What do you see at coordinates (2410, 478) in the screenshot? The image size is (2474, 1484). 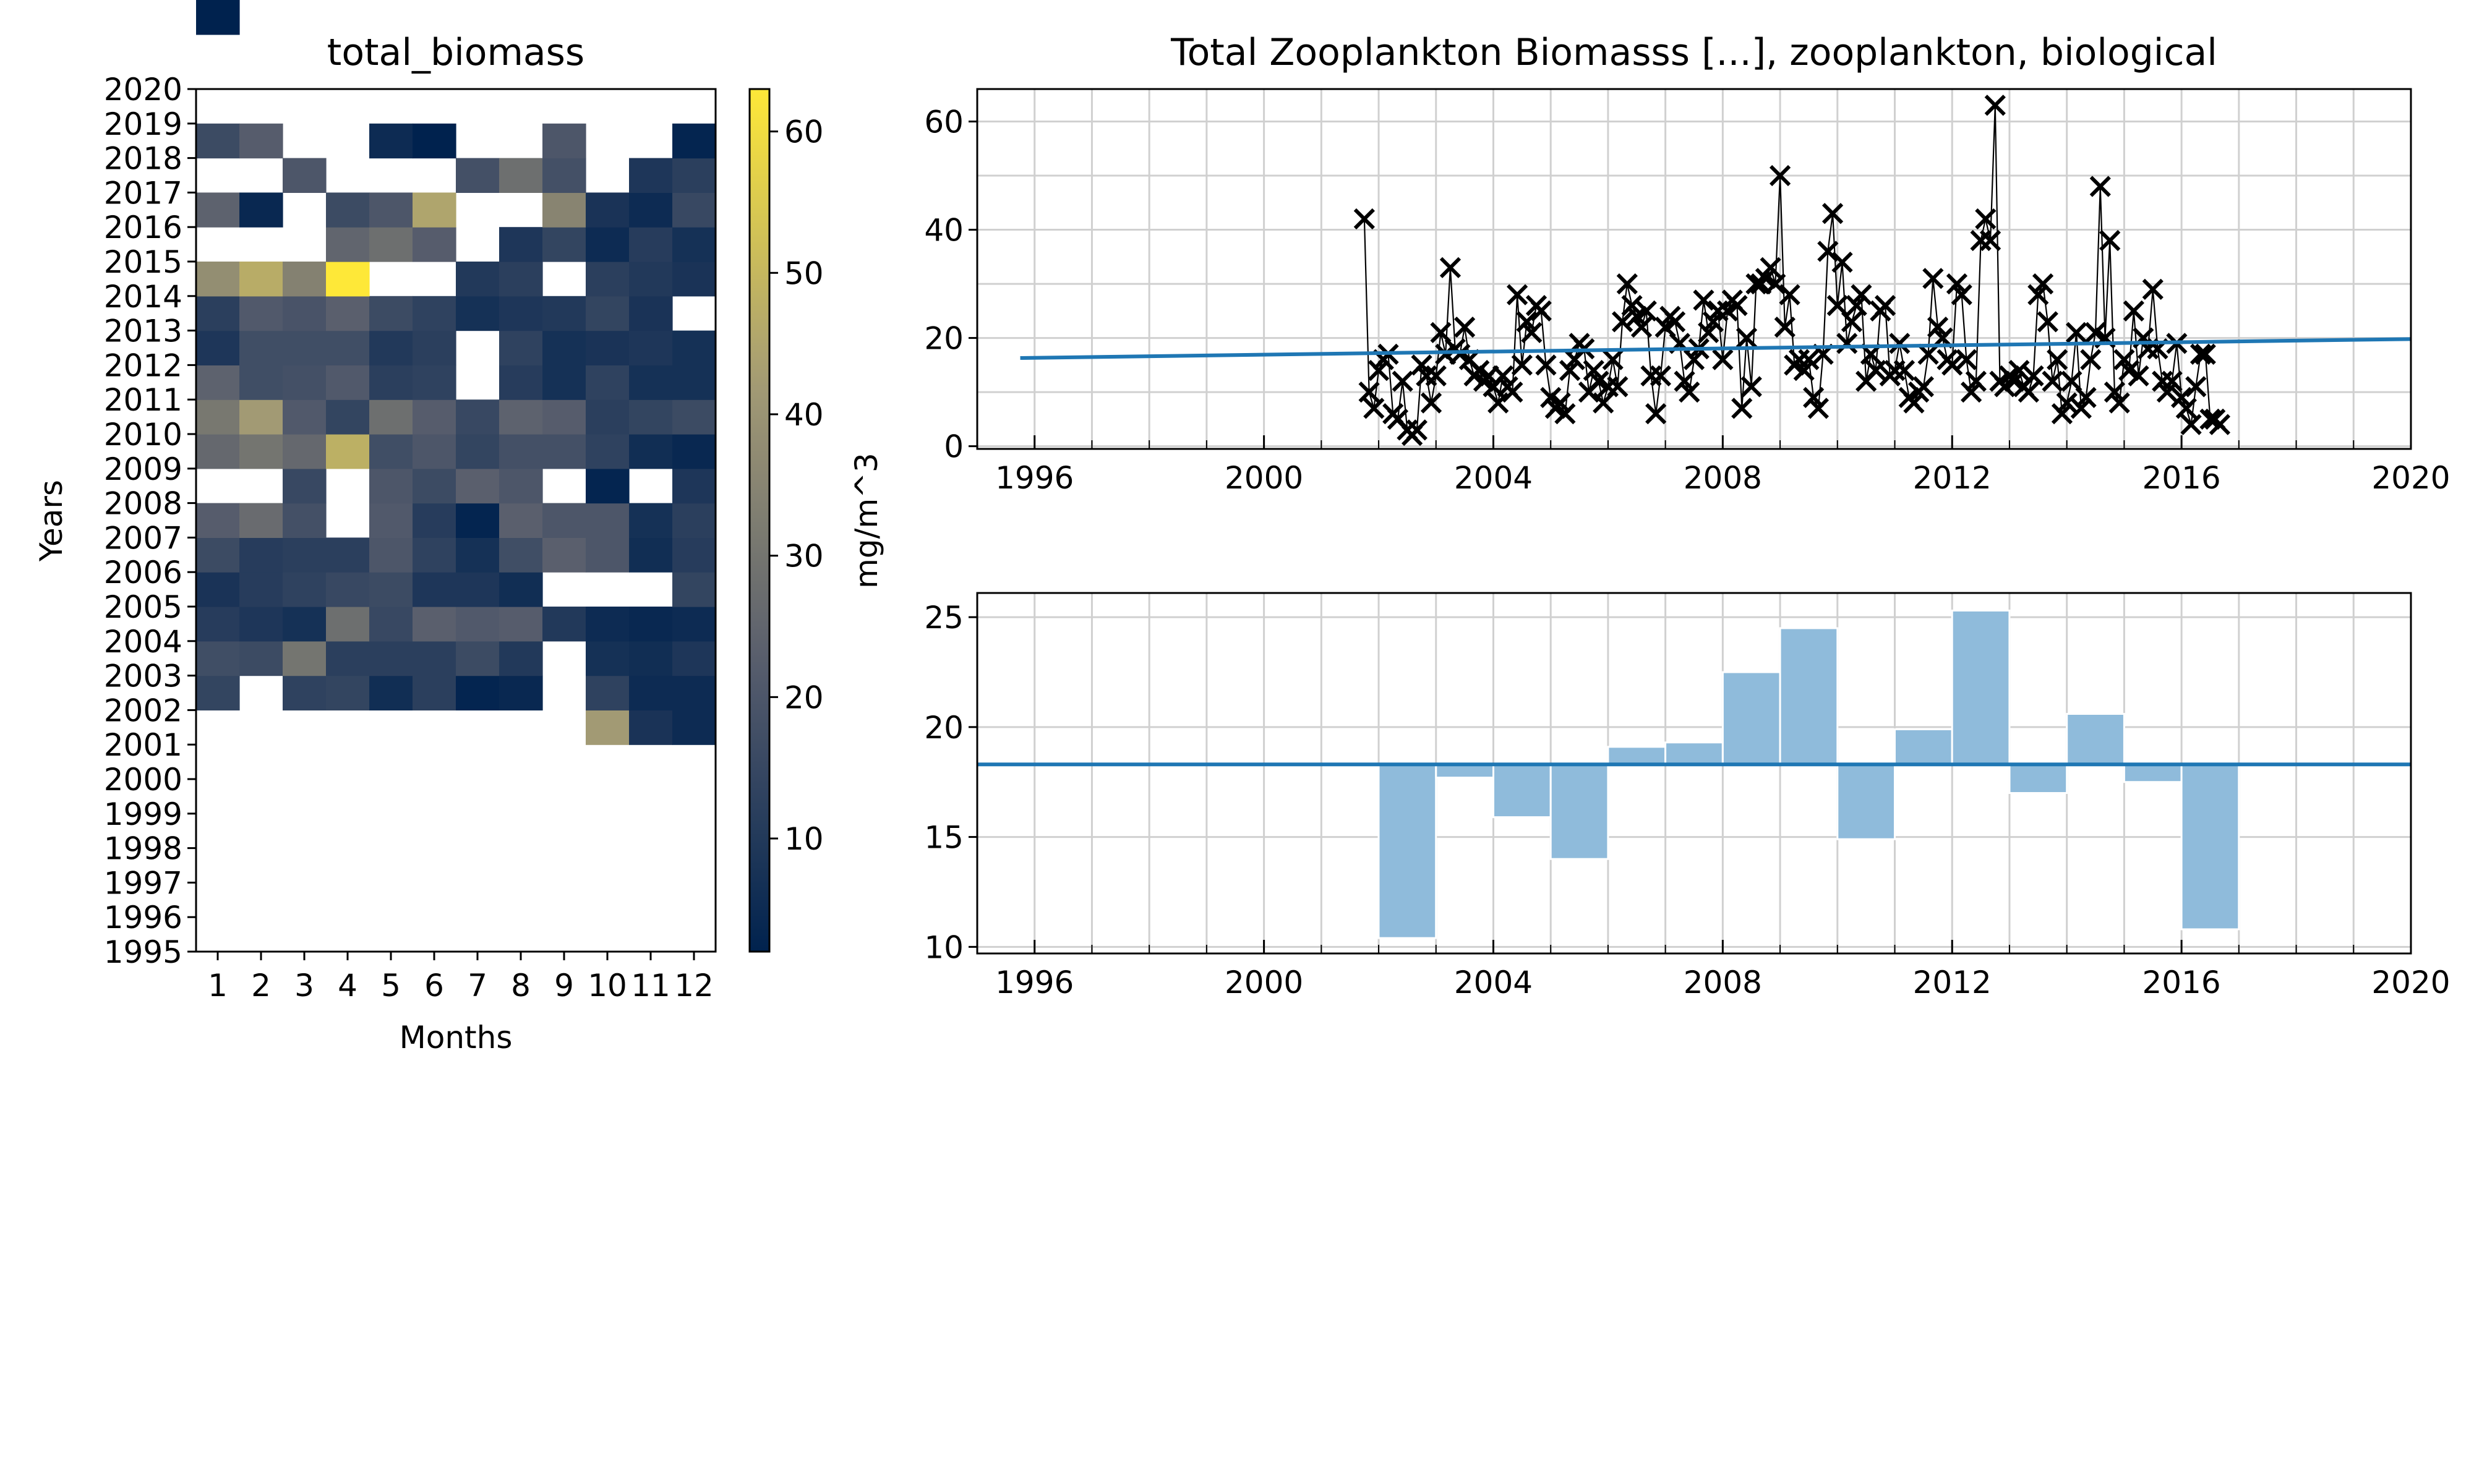 I see `timeseries-x-tick-label: 2020` at bounding box center [2410, 478].